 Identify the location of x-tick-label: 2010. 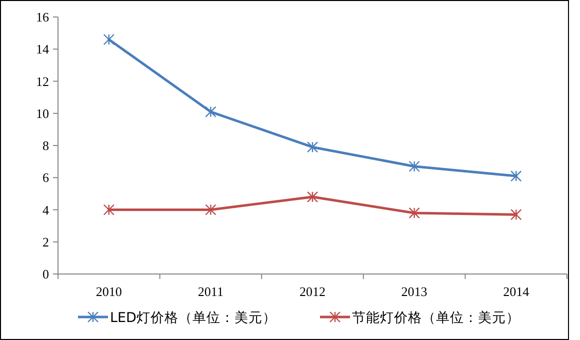
(109, 291).